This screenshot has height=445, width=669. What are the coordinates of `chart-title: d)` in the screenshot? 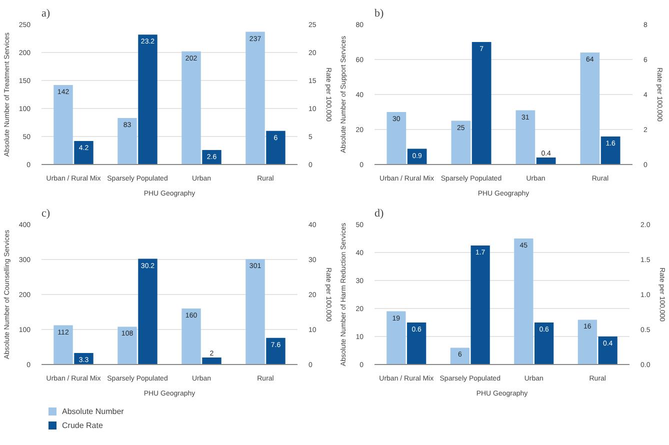 It's located at (379, 214).